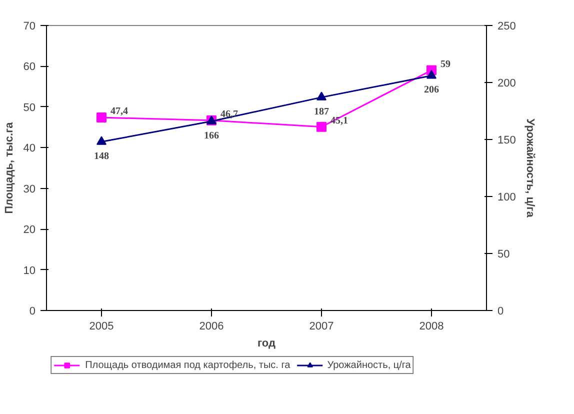 Image resolution: width=574 pixels, height=414 pixels. Describe the element at coordinates (507, 84) in the screenshot. I see `y2-tick-label: 200` at that location.